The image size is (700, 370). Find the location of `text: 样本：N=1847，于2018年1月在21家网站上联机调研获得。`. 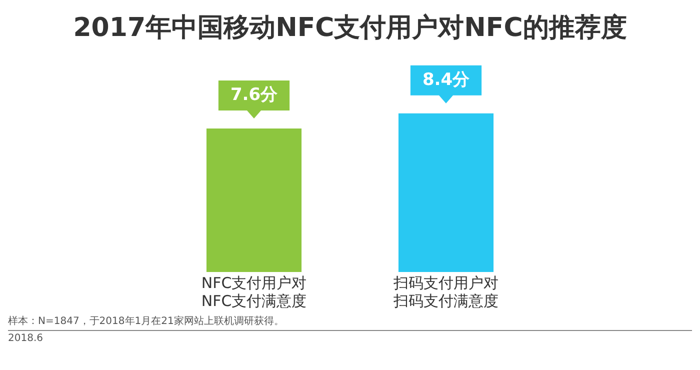

text: 样本：N=1847，于2018年1月在21家网站上联机调研获得。 is located at coordinates (350, 322).